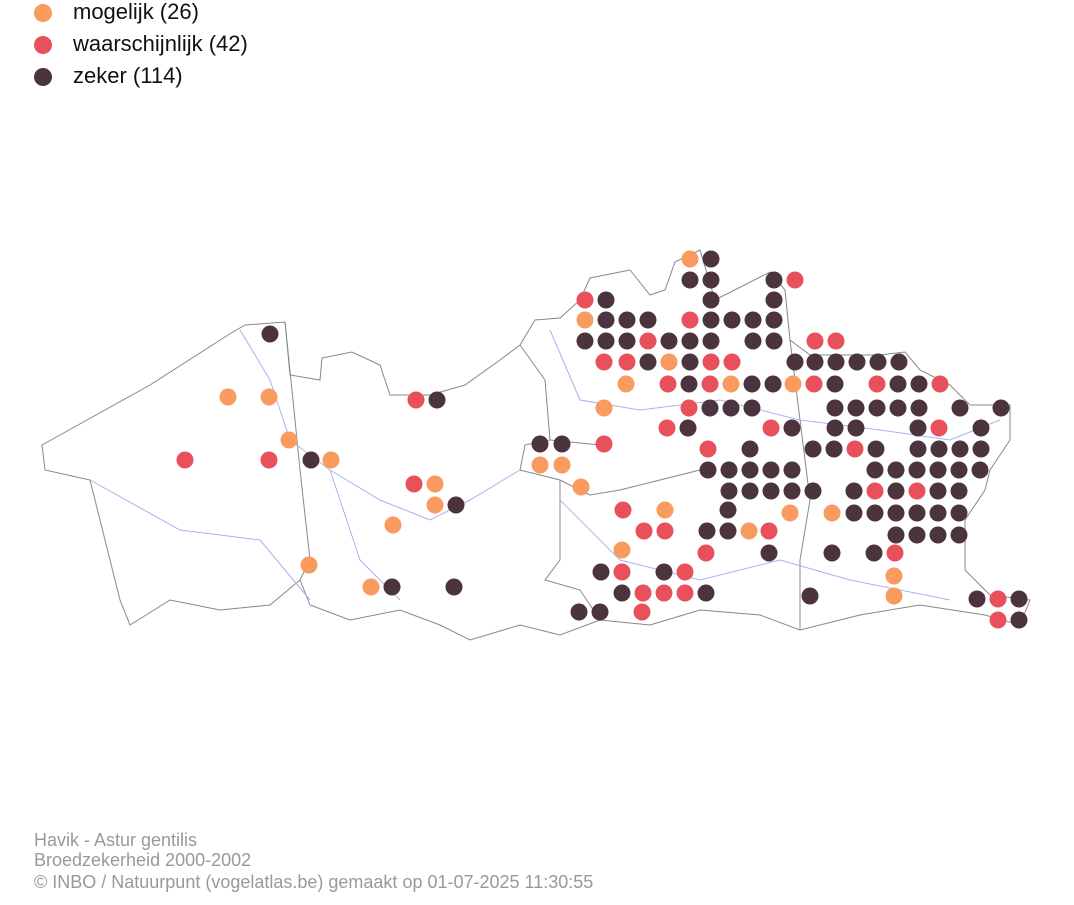 This screenshot has height=905, width=1074. What do you see at coordinates (142, 860) in the screenshot?
I see `footer-line: Broedzekerheid 2000-2002` at bounding box center [142, 860].